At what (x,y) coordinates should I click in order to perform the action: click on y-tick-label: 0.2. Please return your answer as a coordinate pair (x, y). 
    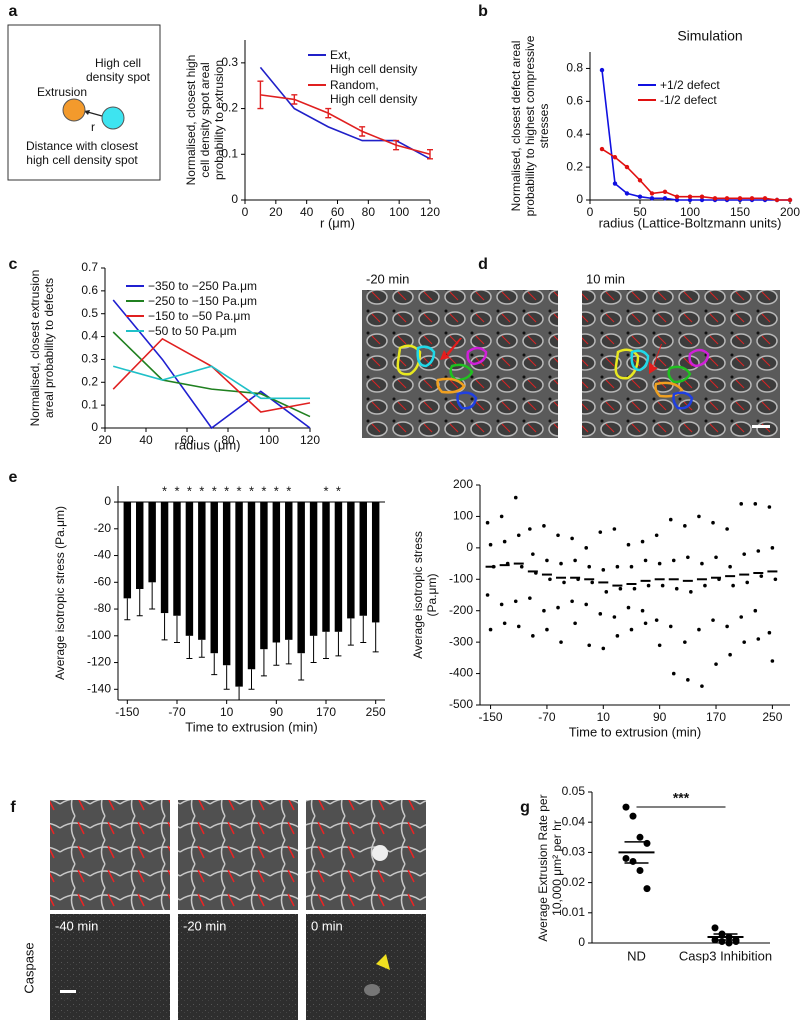
    Looking at the image, I should click on (89, 381).